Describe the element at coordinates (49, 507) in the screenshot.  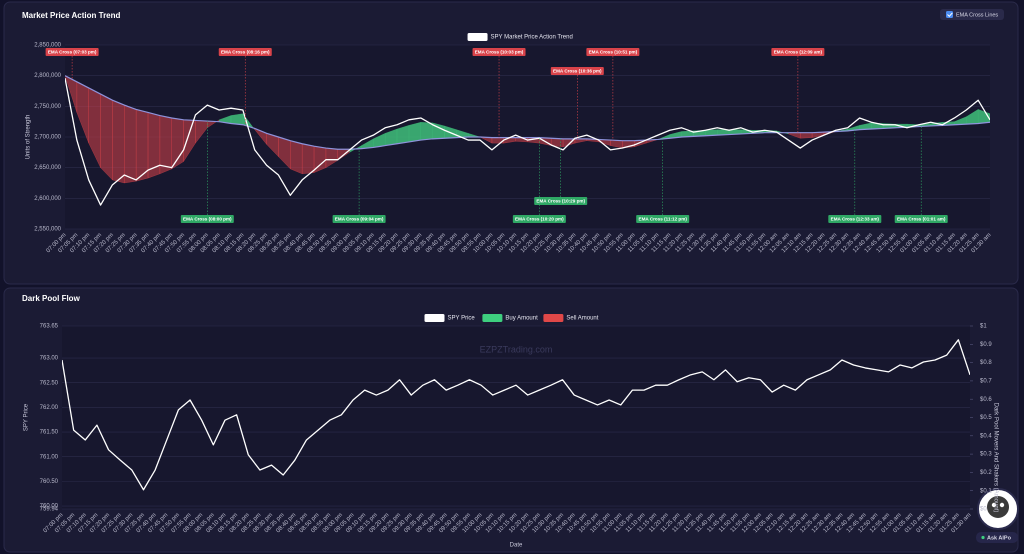
I see `y-tick-label: 760.00` at that location.